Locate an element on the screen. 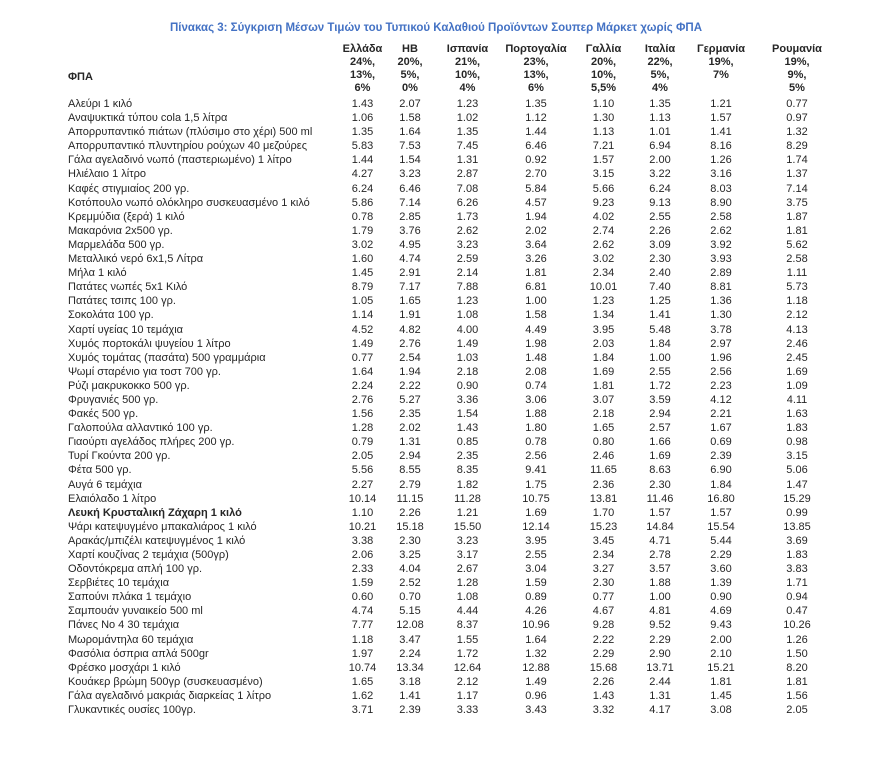  price-value: 5.73 is located at coordinates (797, 287).